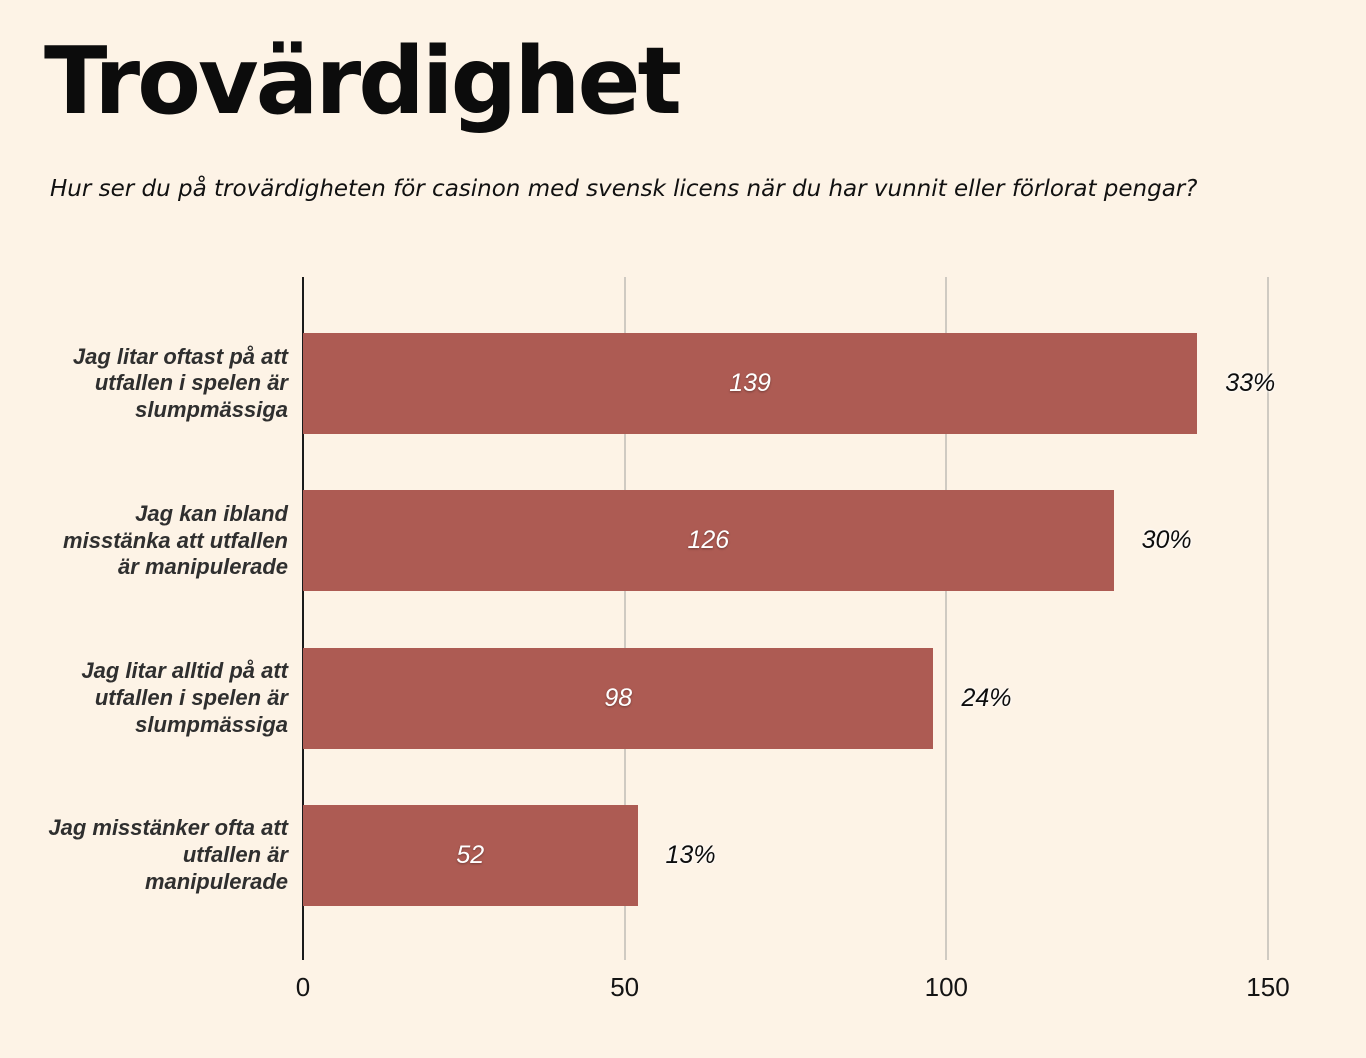  What do you see at coordinates (986, 697) in the screenshot?
I see `percent-label: 24%` at bounding box center [986, 697].